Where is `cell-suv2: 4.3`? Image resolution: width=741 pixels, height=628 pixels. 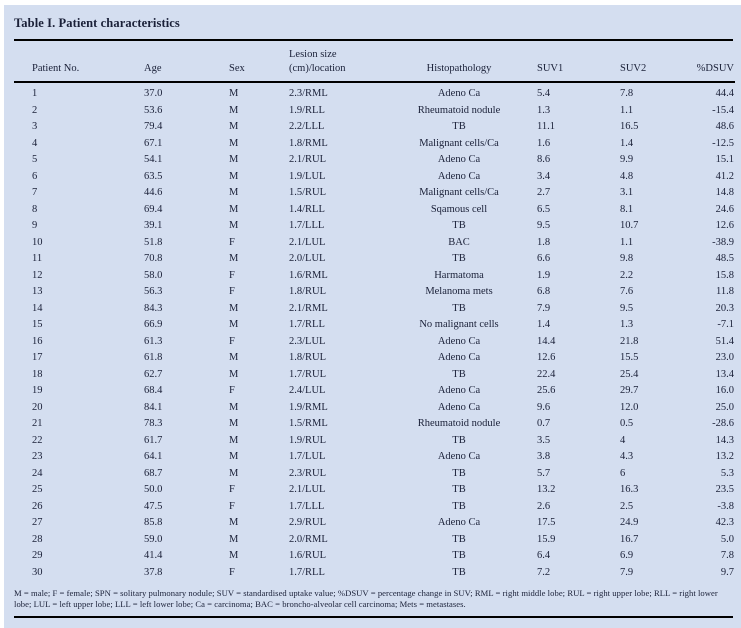
cell-suv2: 4.3 is located at coordinates (627, 456).